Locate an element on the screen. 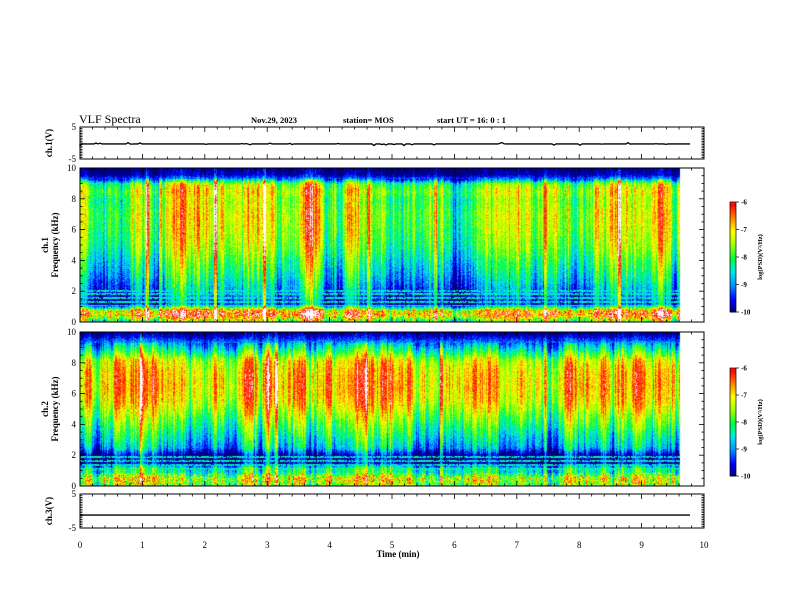 The height and width of the screenshot is (612, 792). ch1-colorbar: -6 -7 -8 -9 -10 log(PSD)(V²/Hz) is located at coordinates (746, 258).